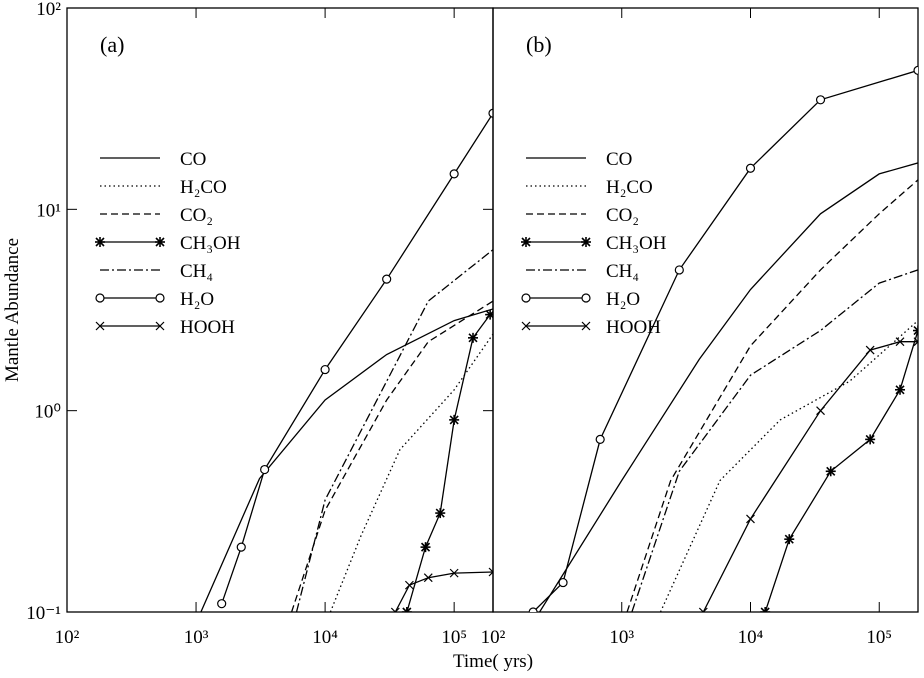 The height and width of the screenshot is (678, 924). I want to click on y-tick-label: 10², so click(48, 10).